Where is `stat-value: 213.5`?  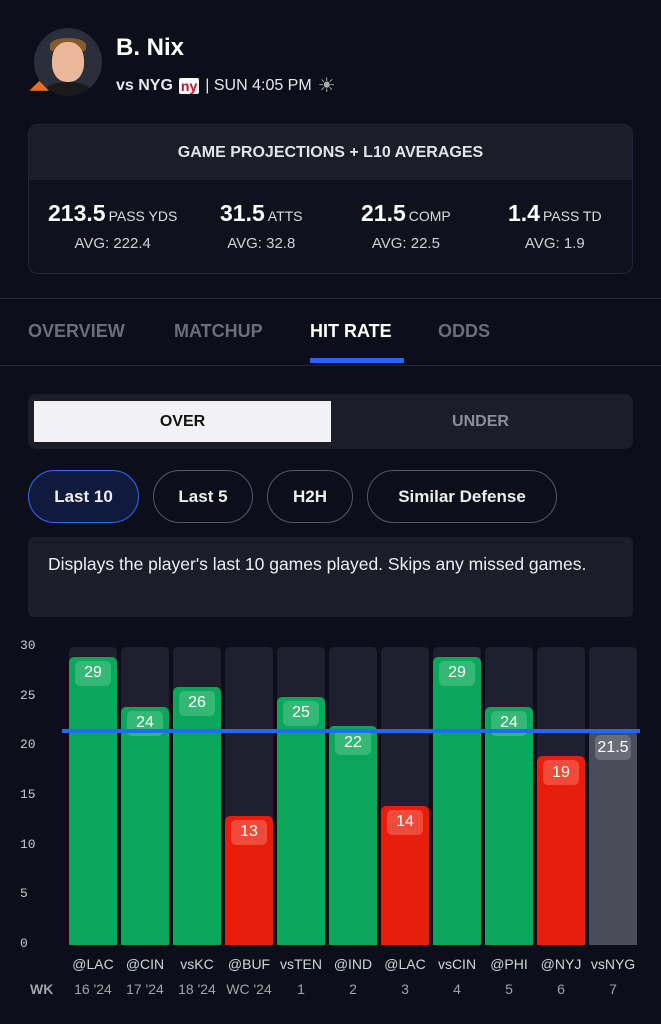 stat-value: 213.5 is located at coordinates (77, 213).